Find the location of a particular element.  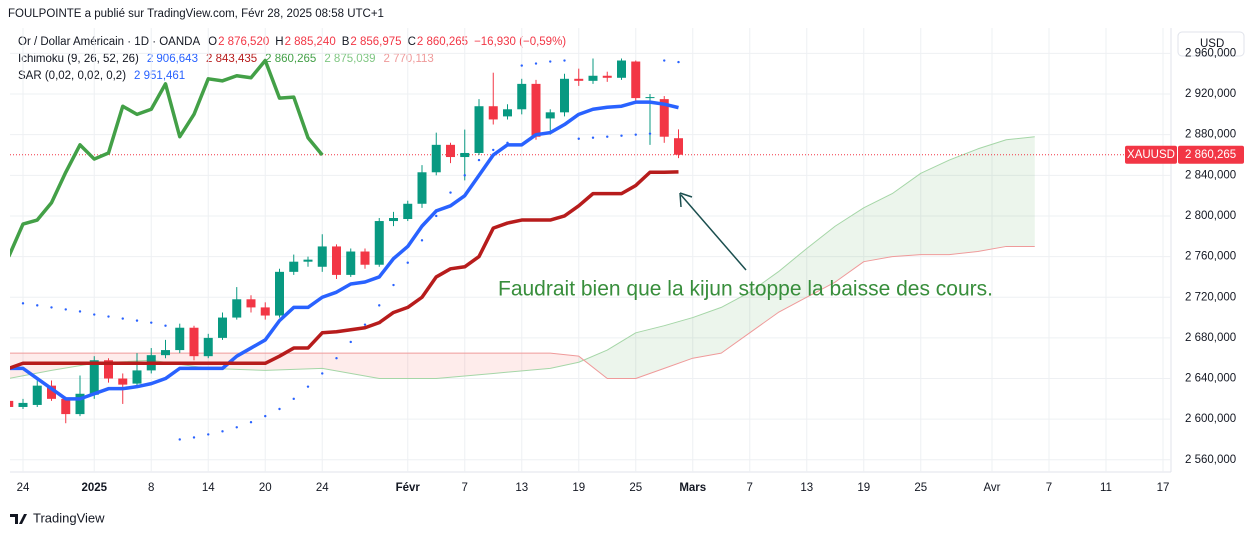

legend-text: −16,930 (−0,59%) is located at coordinates (520, 42).